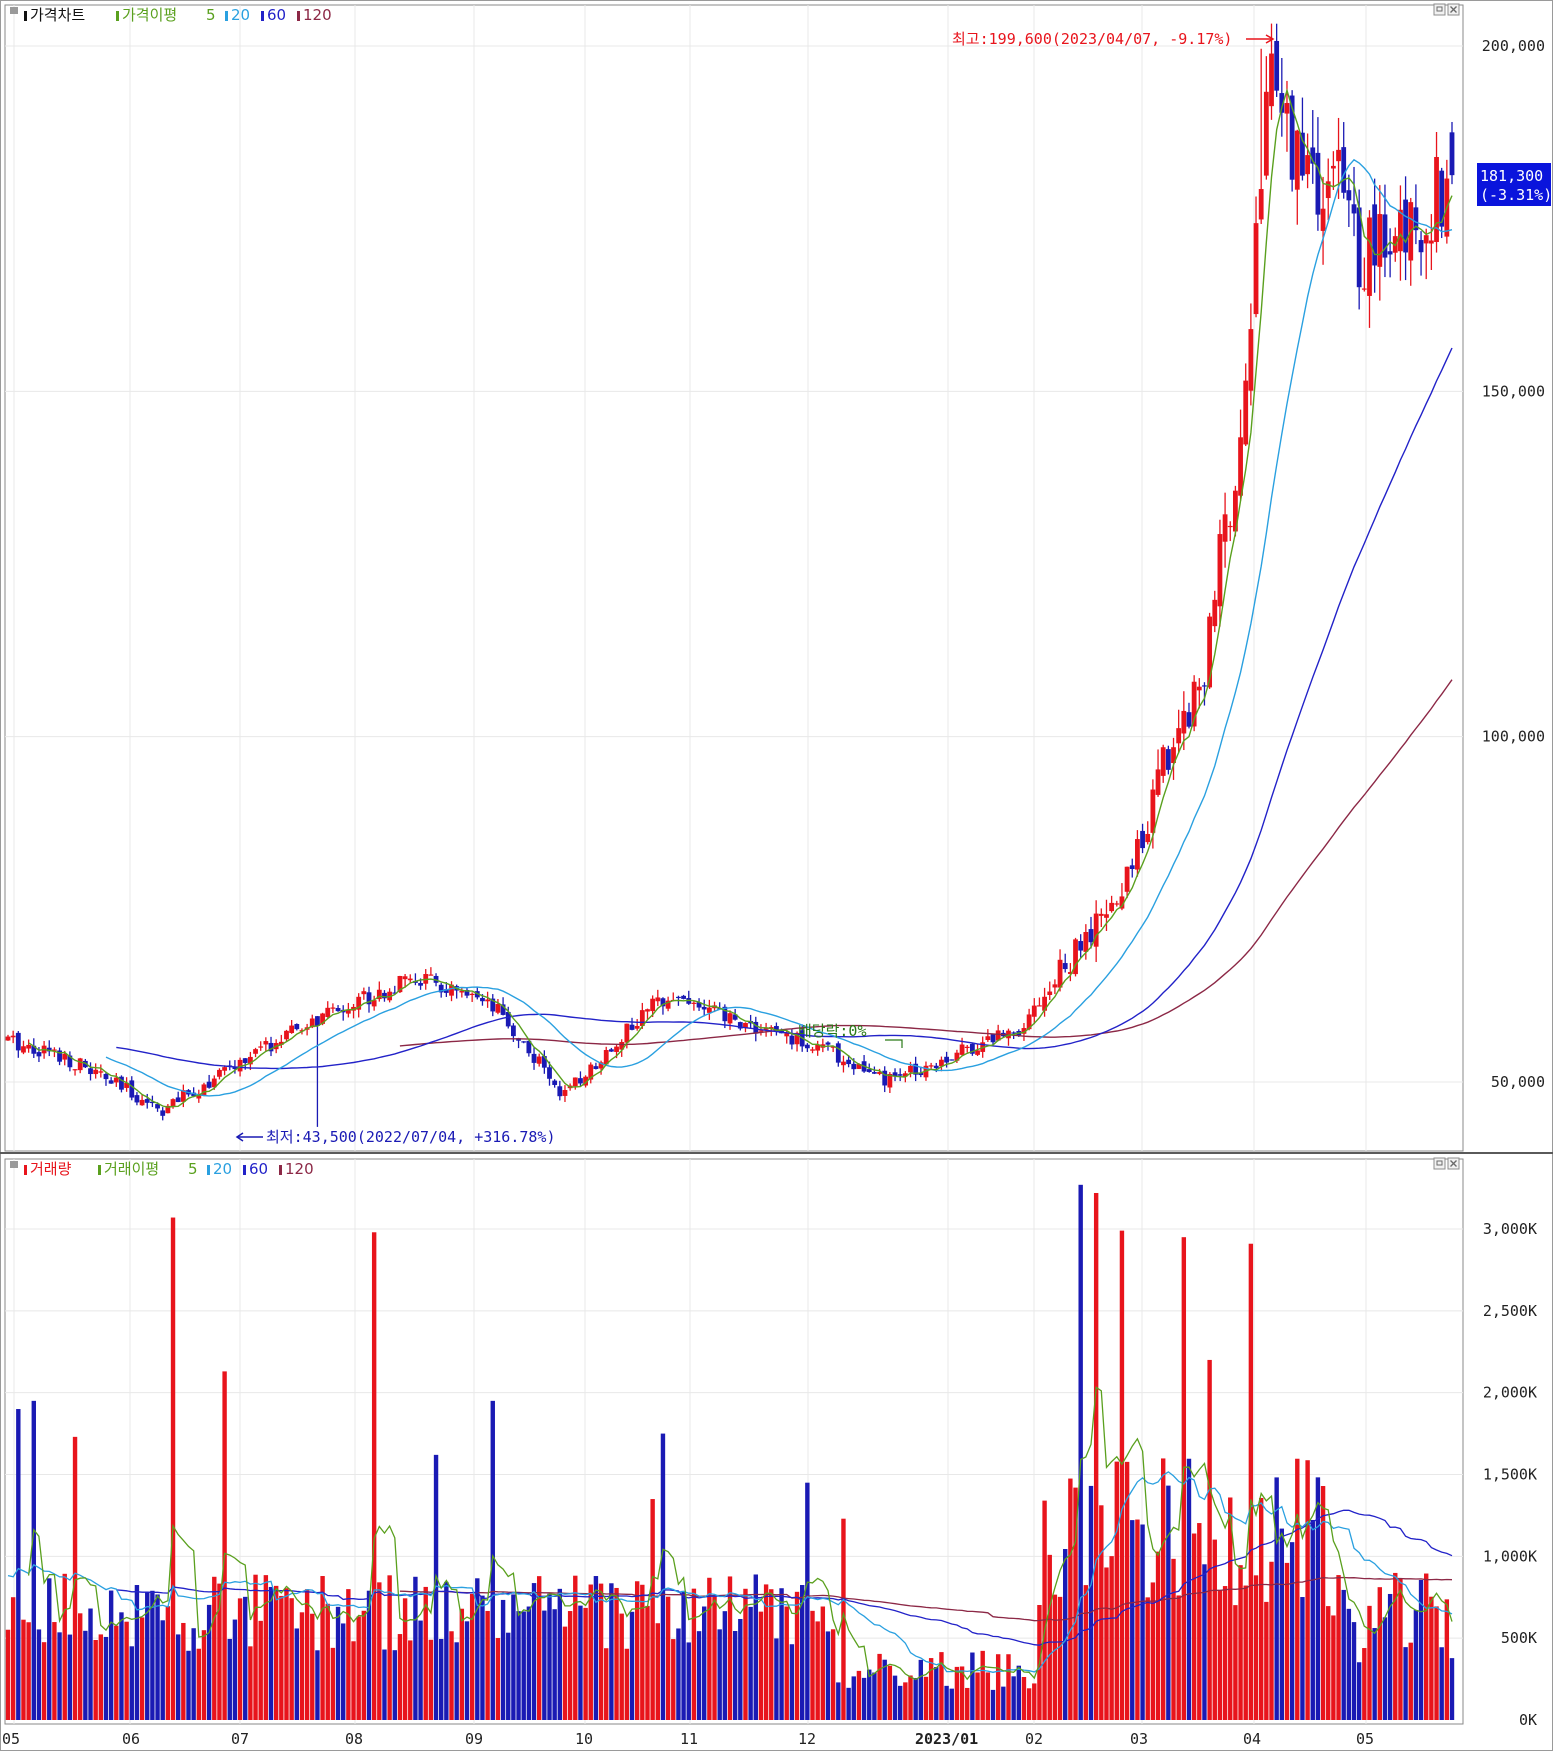 This screenshot has height=1751, width=1553. I want to click on legend-marker-ma60, so click(262, 16).